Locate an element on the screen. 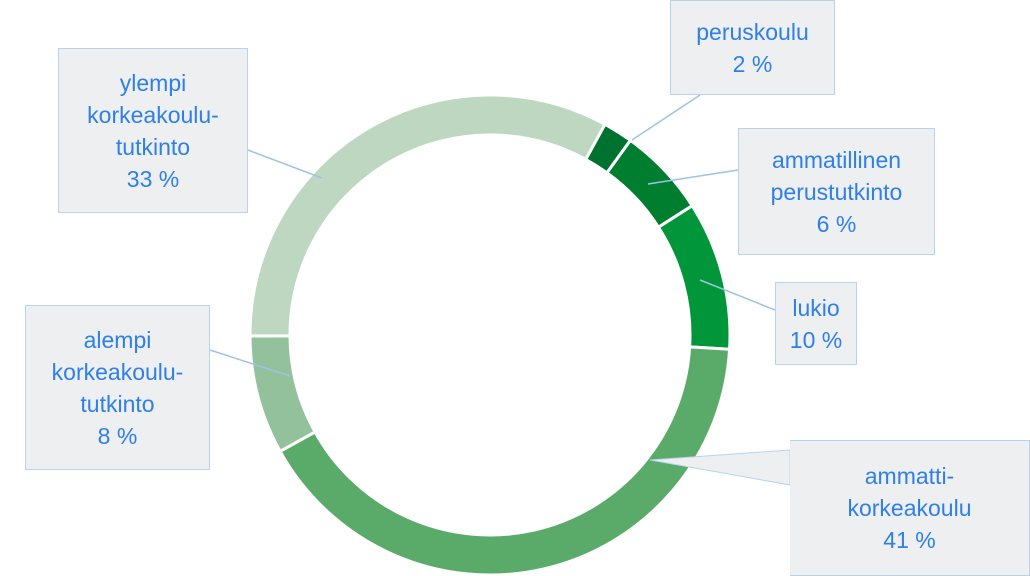 Image resolution: width=1030 pixels, height=576 pixels. value-label: 41 % is located at coordinates (909, 540).